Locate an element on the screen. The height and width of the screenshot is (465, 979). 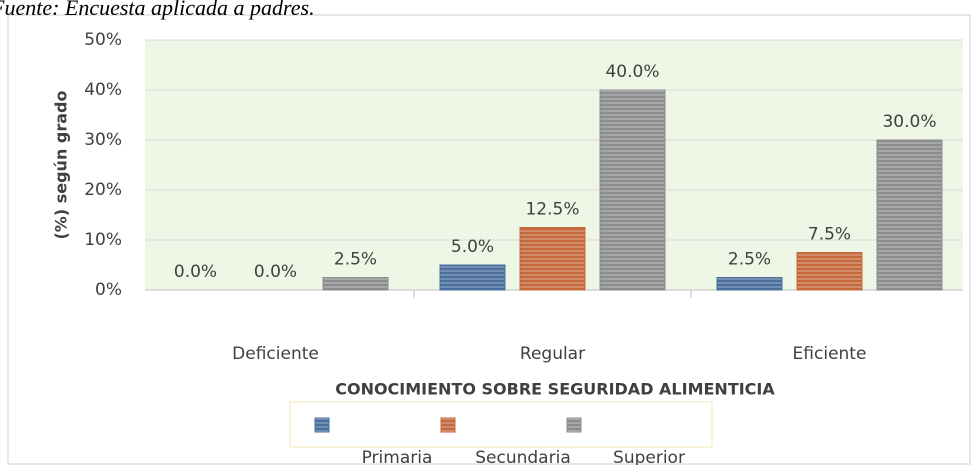
x-tick-label: Deficiente is located at coordinates (275, 354).